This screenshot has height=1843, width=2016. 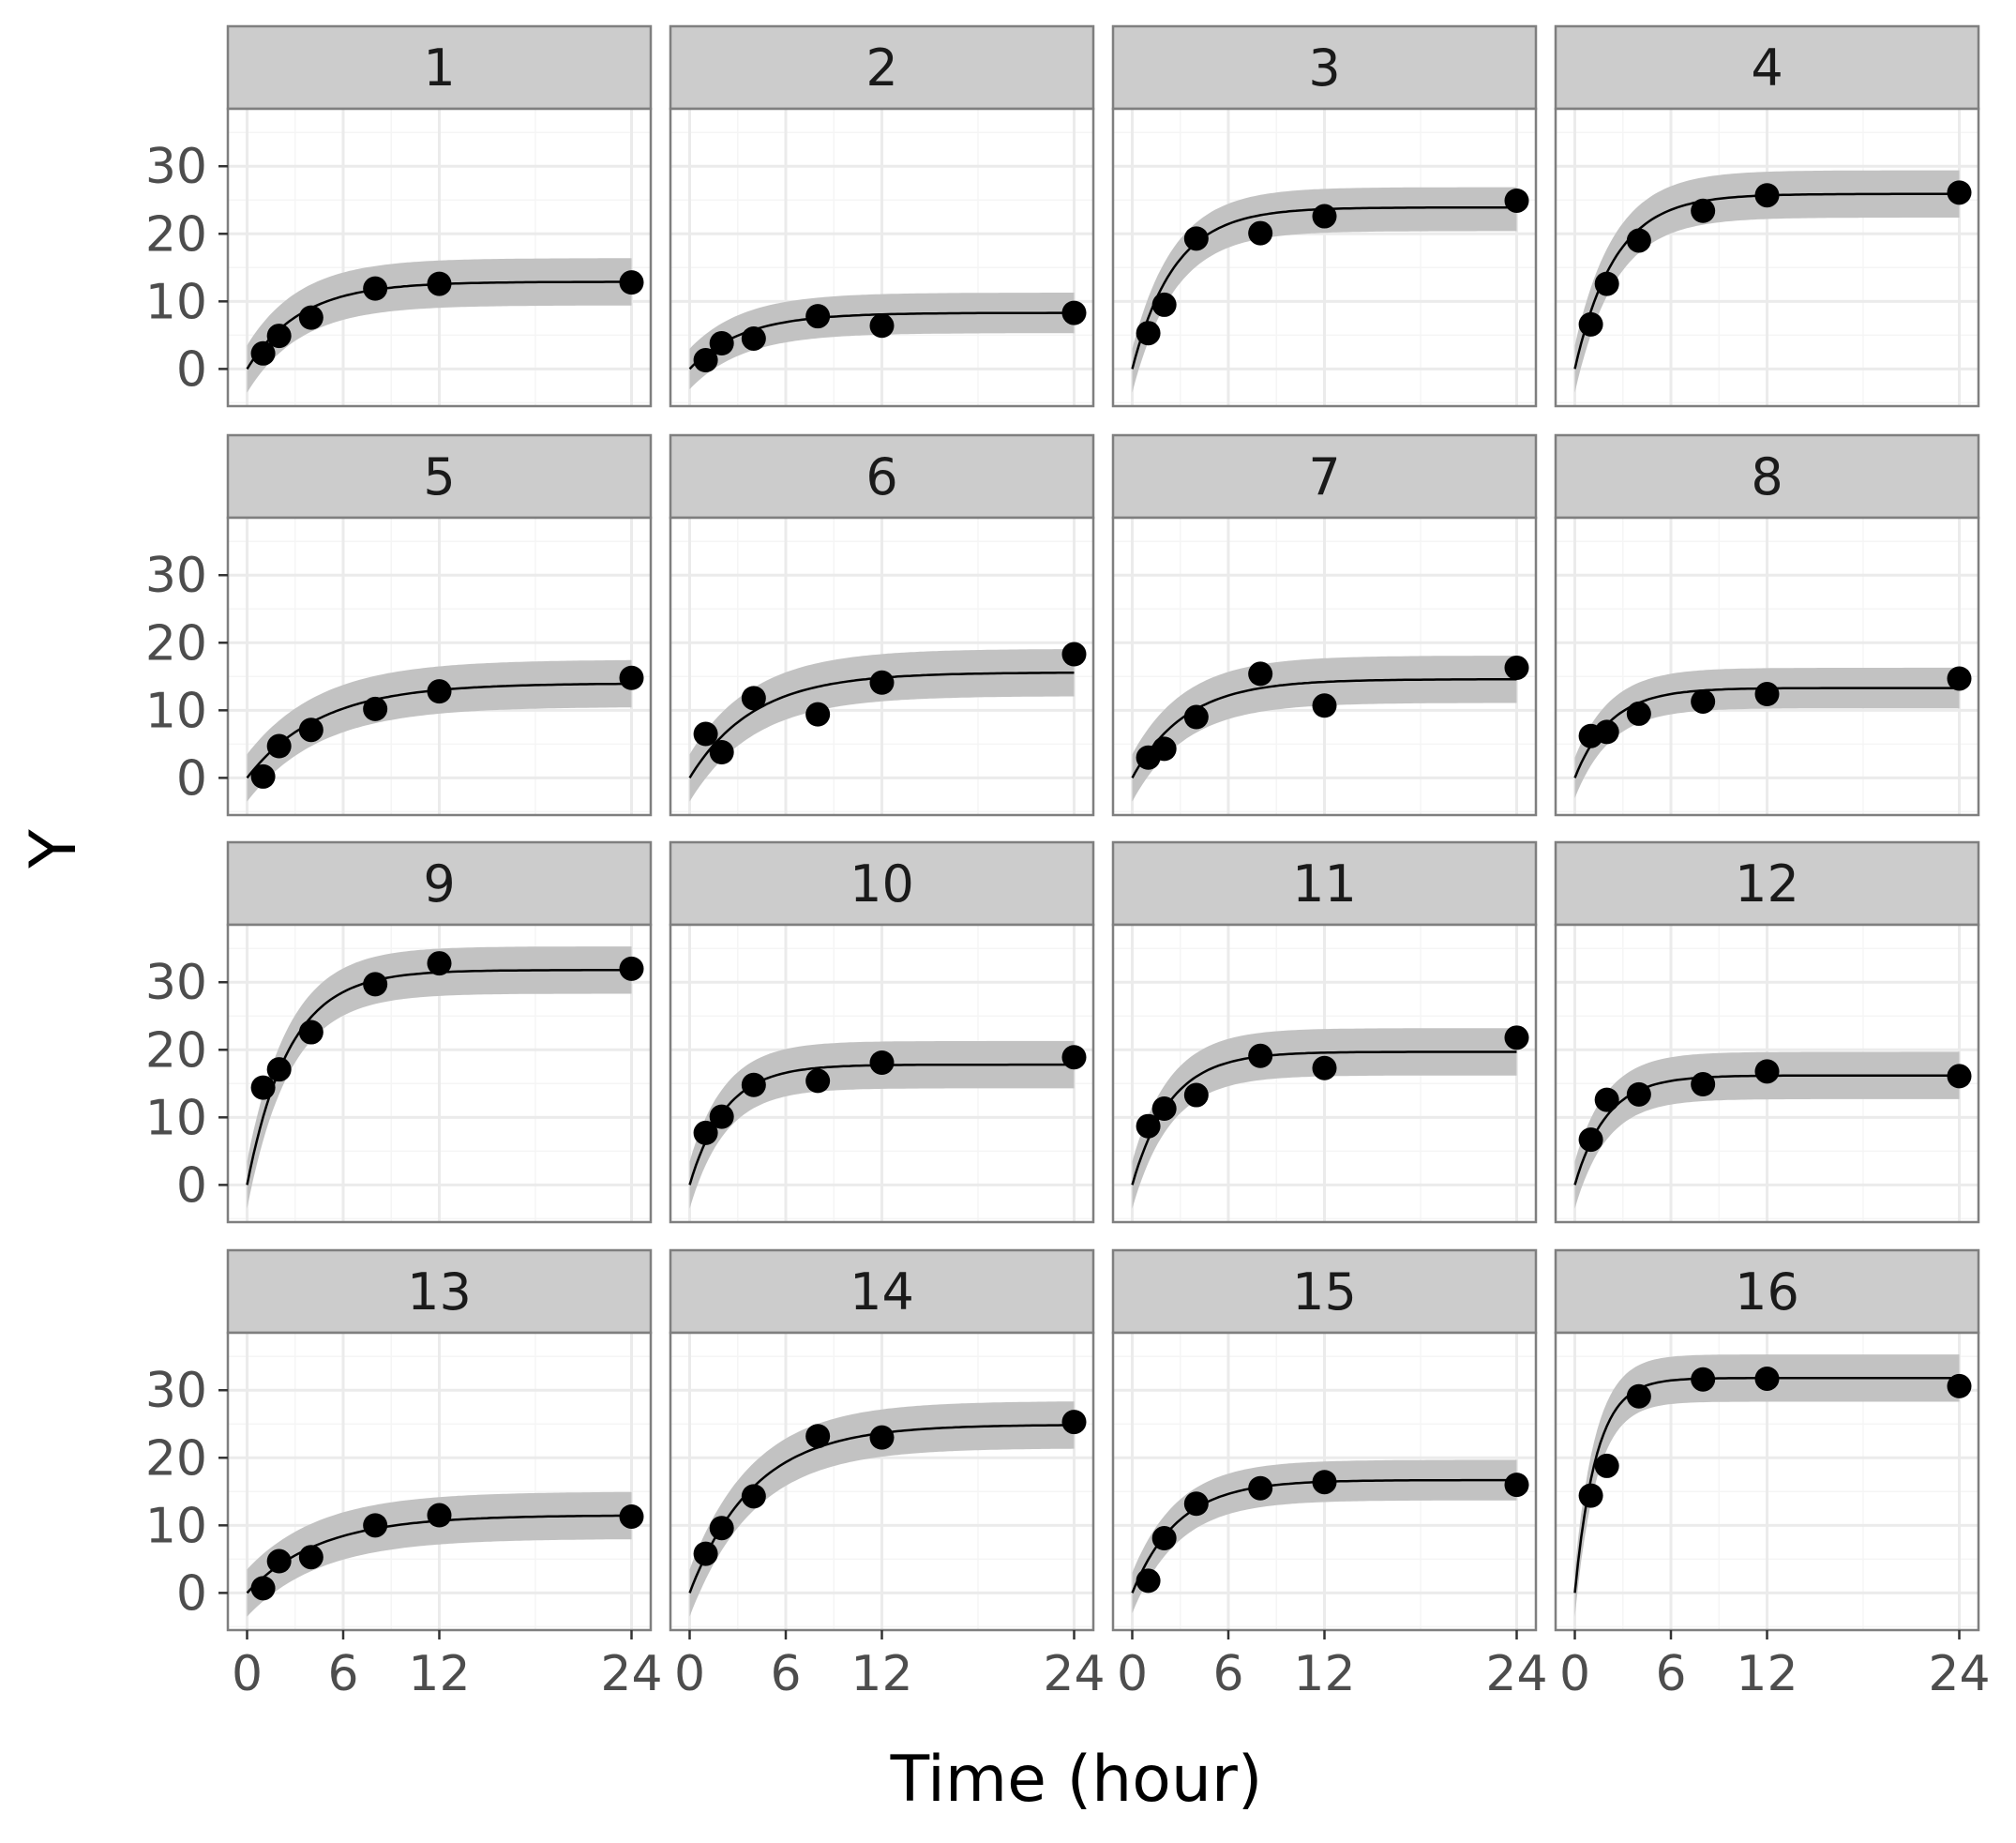 I want to click on facet-panel-6: 6, so click(x=882, y=625).